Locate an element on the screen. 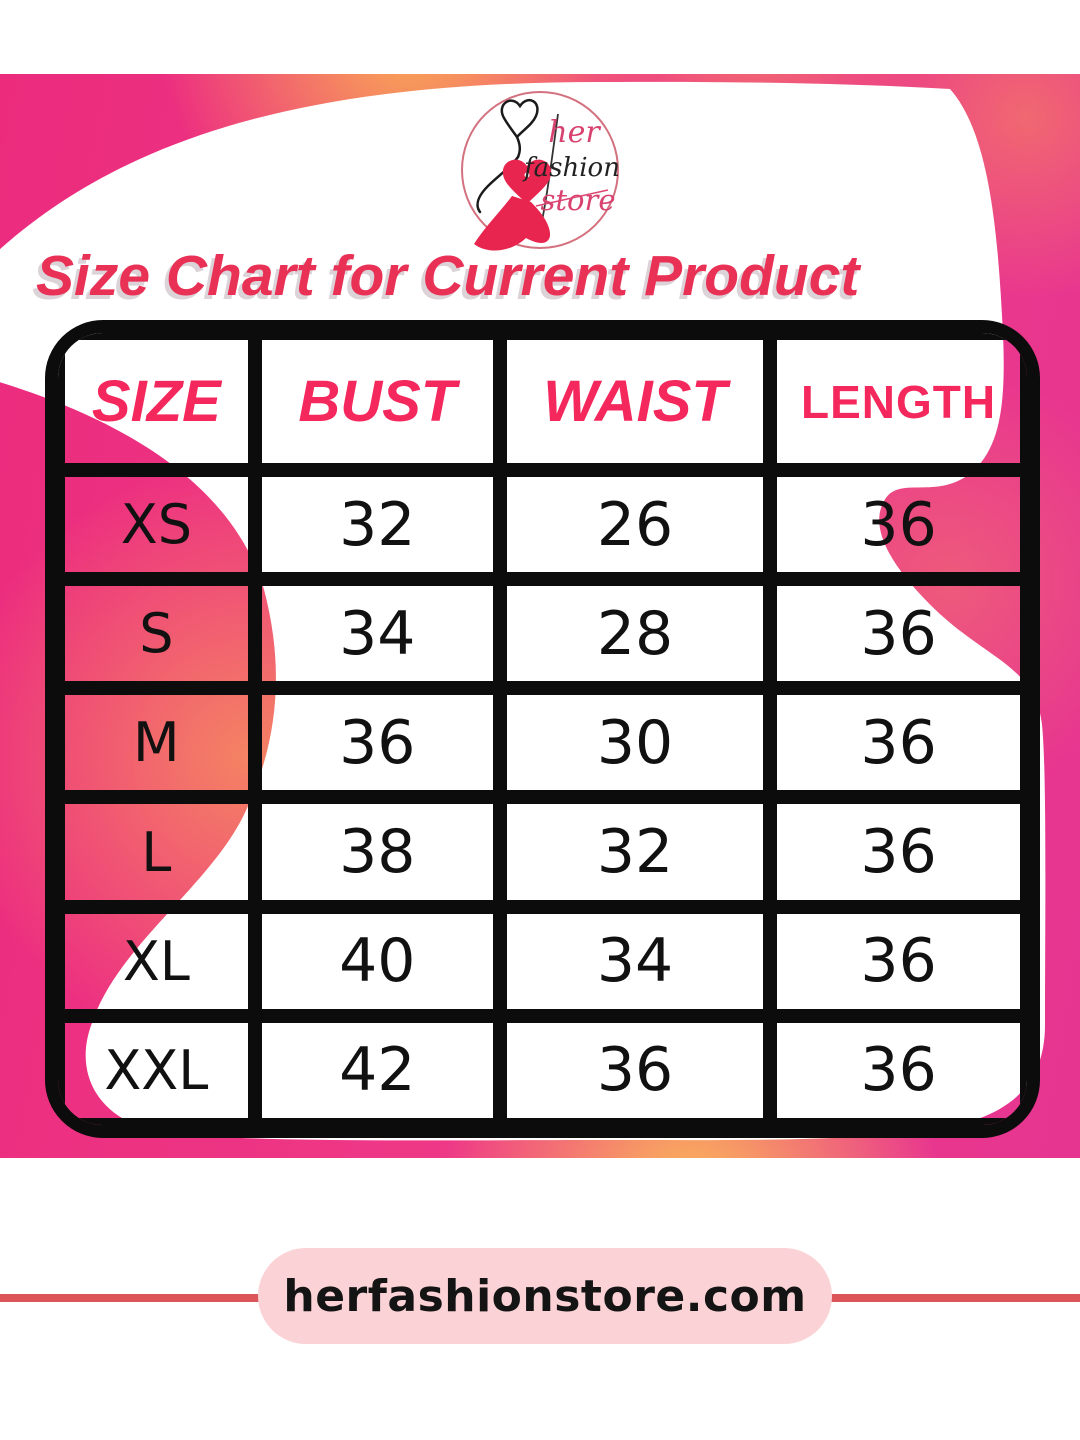  website-text: herfashionstore.com is located at coordinates (545, 1296).